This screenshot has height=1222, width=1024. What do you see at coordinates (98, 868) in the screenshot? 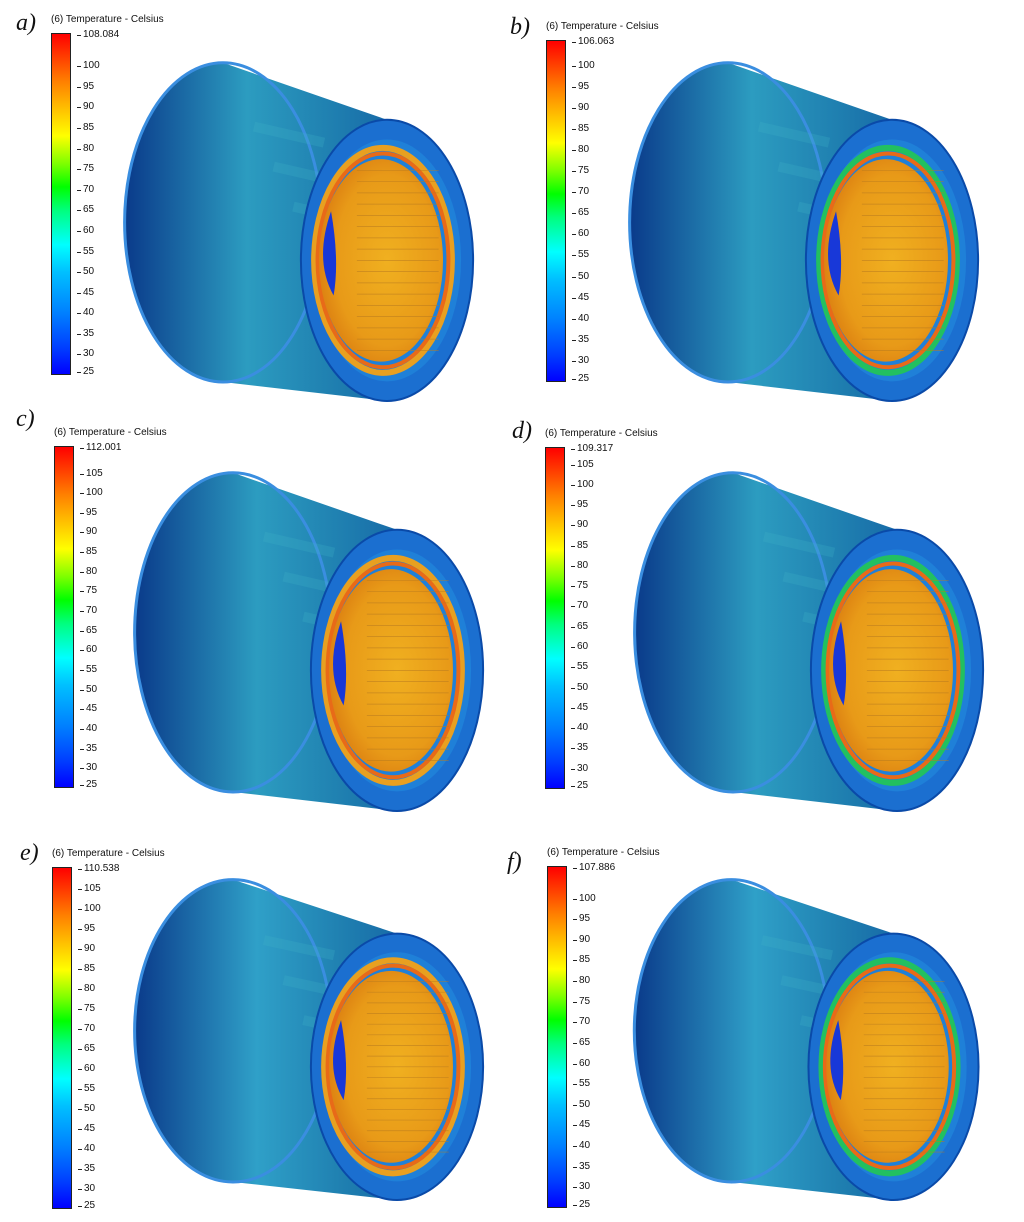
I see `scale-tick-label: 110.538` at bounding box center [98, 868].